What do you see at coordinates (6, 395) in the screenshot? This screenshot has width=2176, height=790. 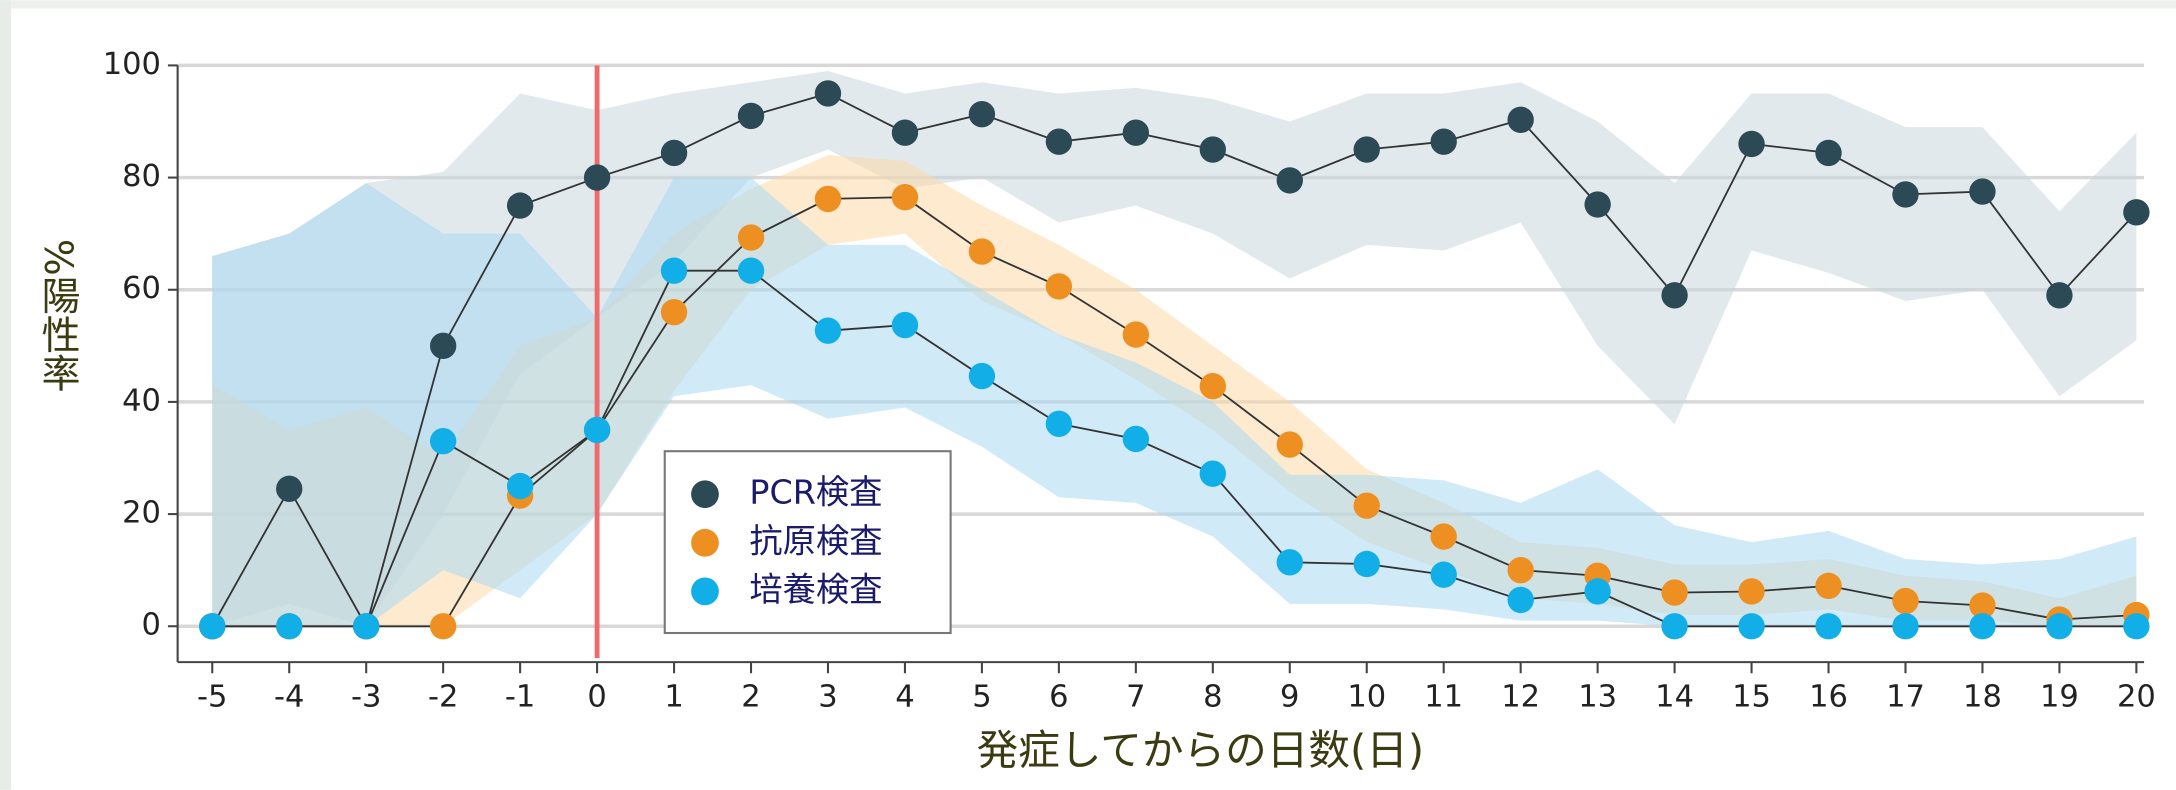 I see `left-strip` at bounding box center [6, 395].